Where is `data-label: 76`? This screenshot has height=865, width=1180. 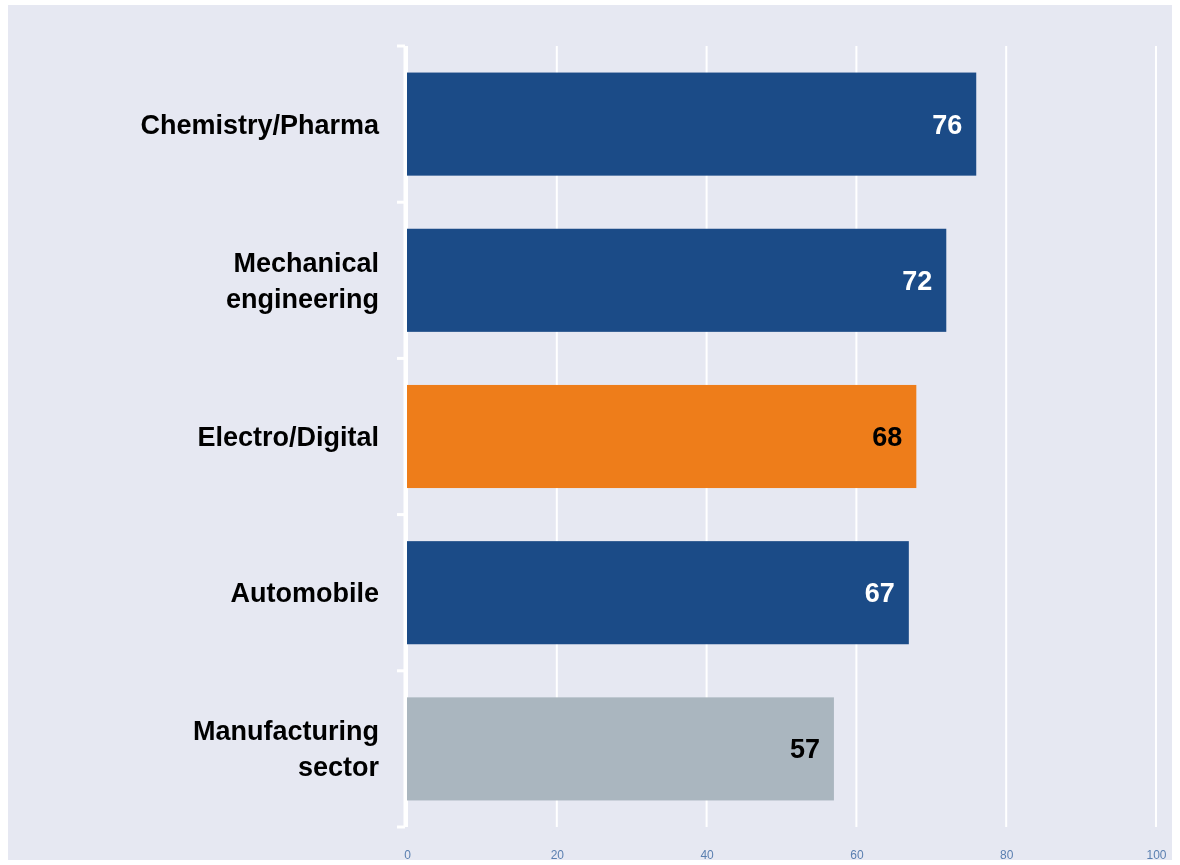 data-label: 76 is located at coordinates (947, 124).